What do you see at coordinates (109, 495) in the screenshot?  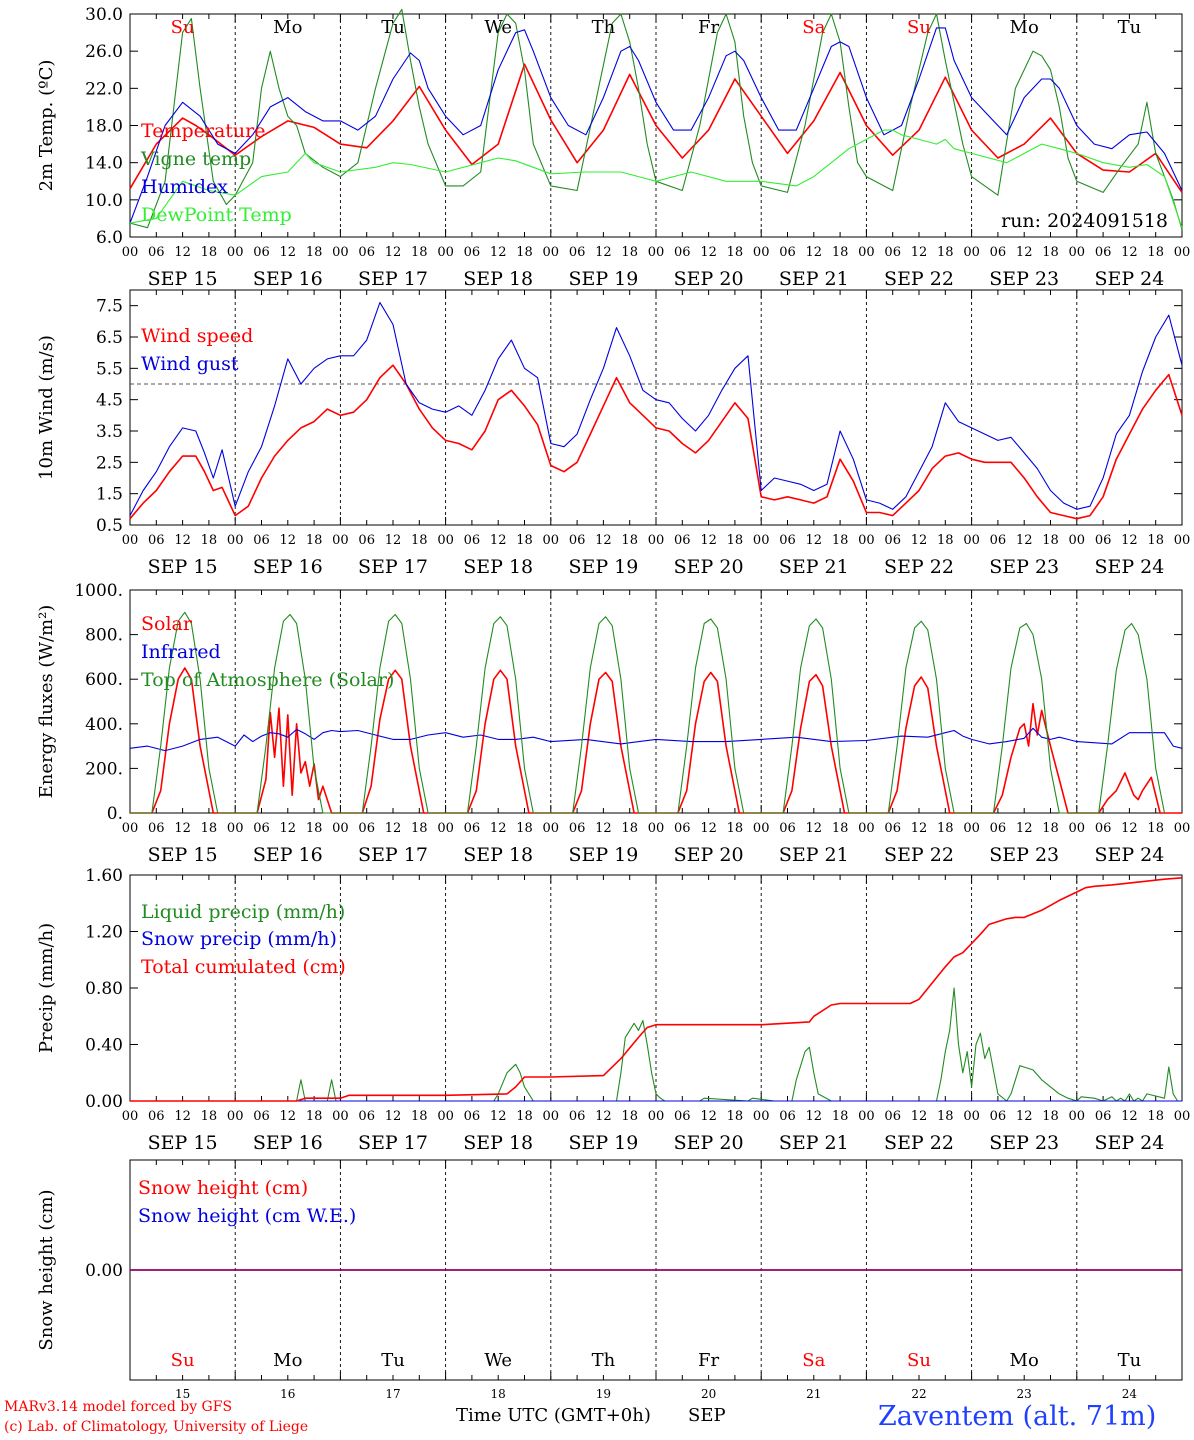 I see `y-tick-label: 1.5` at bounding box center [109, 495].